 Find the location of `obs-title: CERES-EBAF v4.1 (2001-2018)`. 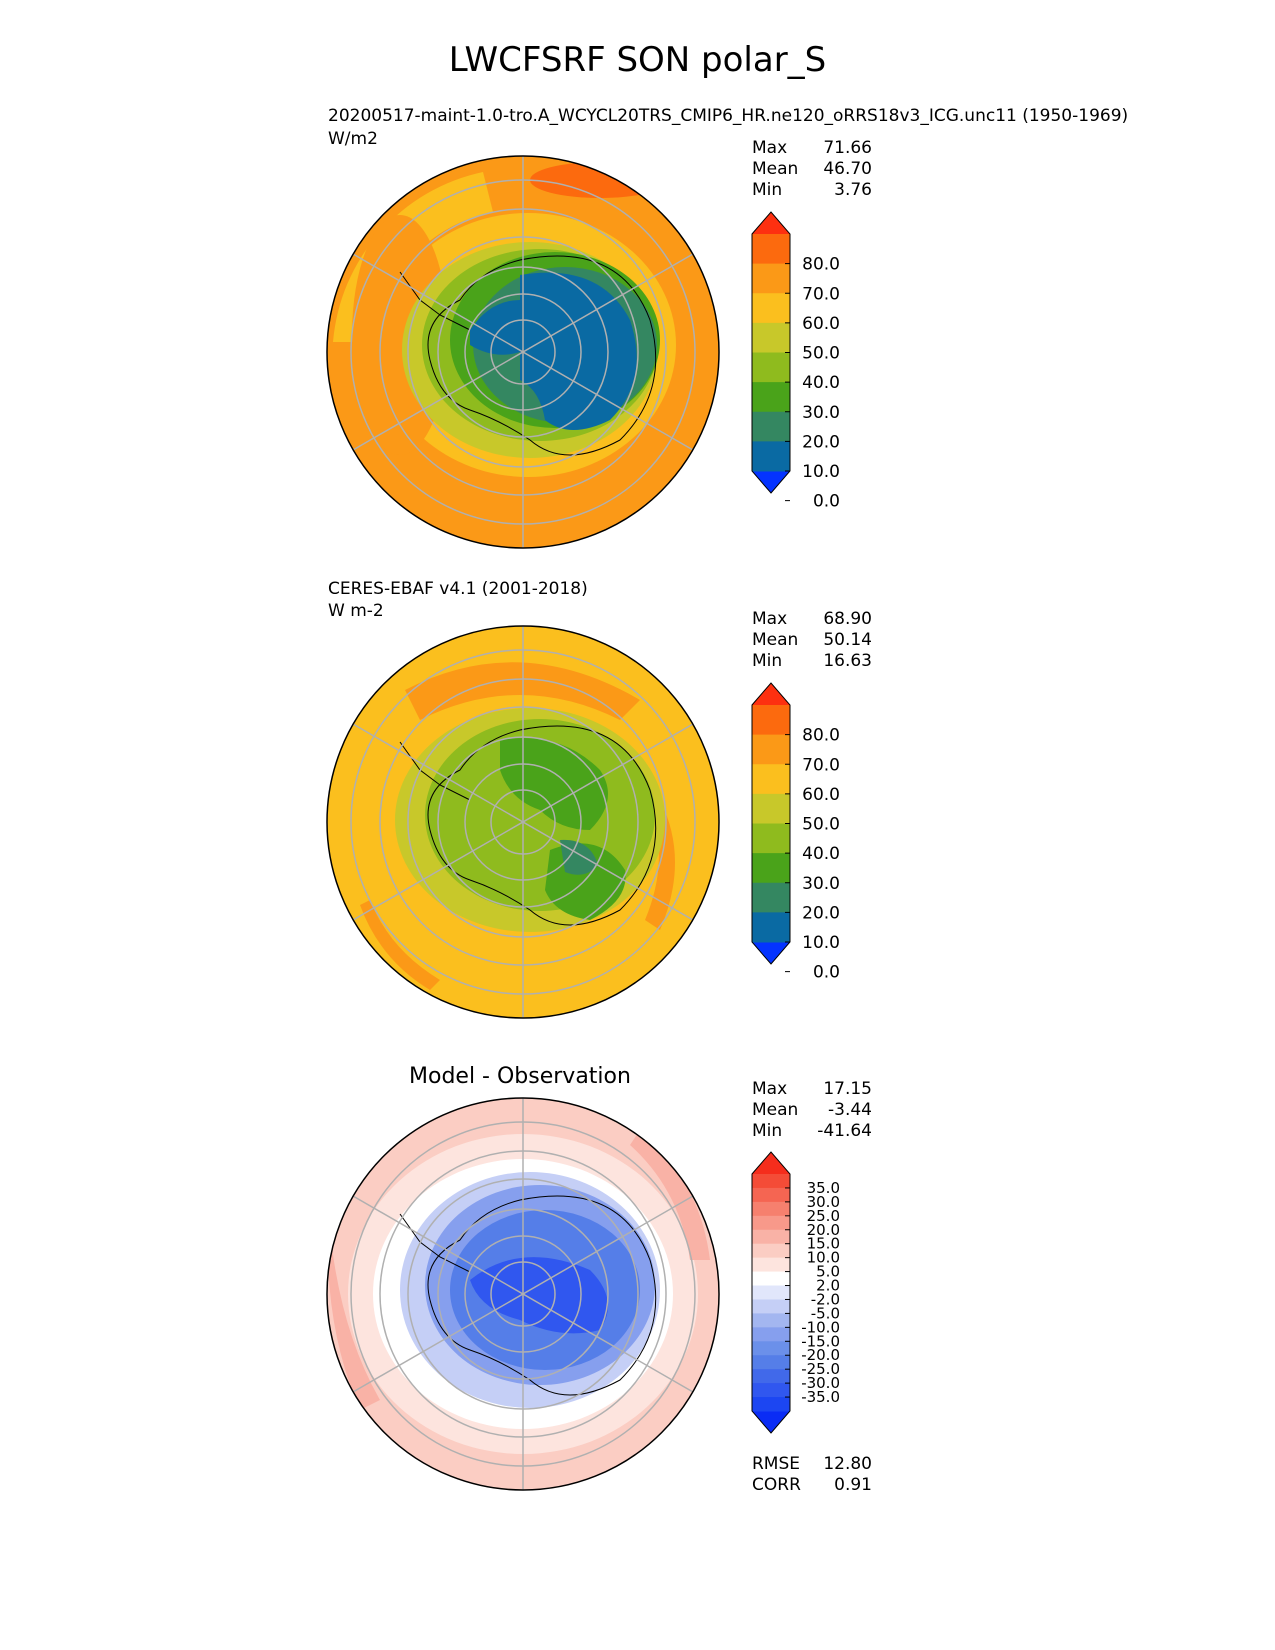

obs-title: CERES-EBAF v4.1 (2001-2018) is located at coordinates (458, 589).